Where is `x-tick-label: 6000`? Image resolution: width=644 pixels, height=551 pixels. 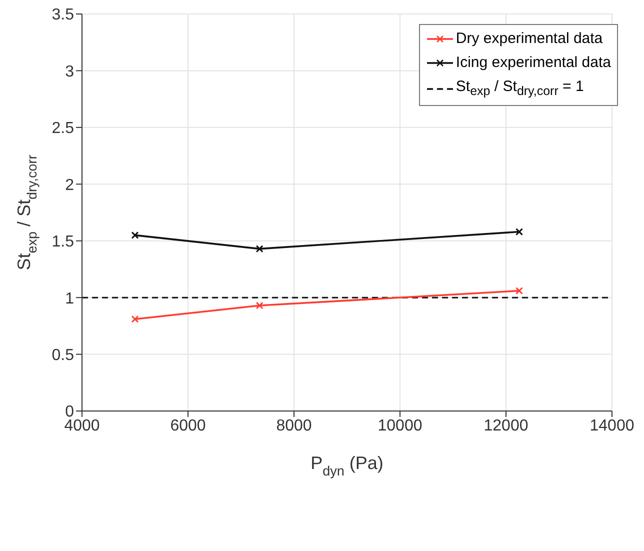 x-tick-label: 6000 is located at coordinates (188, 425).